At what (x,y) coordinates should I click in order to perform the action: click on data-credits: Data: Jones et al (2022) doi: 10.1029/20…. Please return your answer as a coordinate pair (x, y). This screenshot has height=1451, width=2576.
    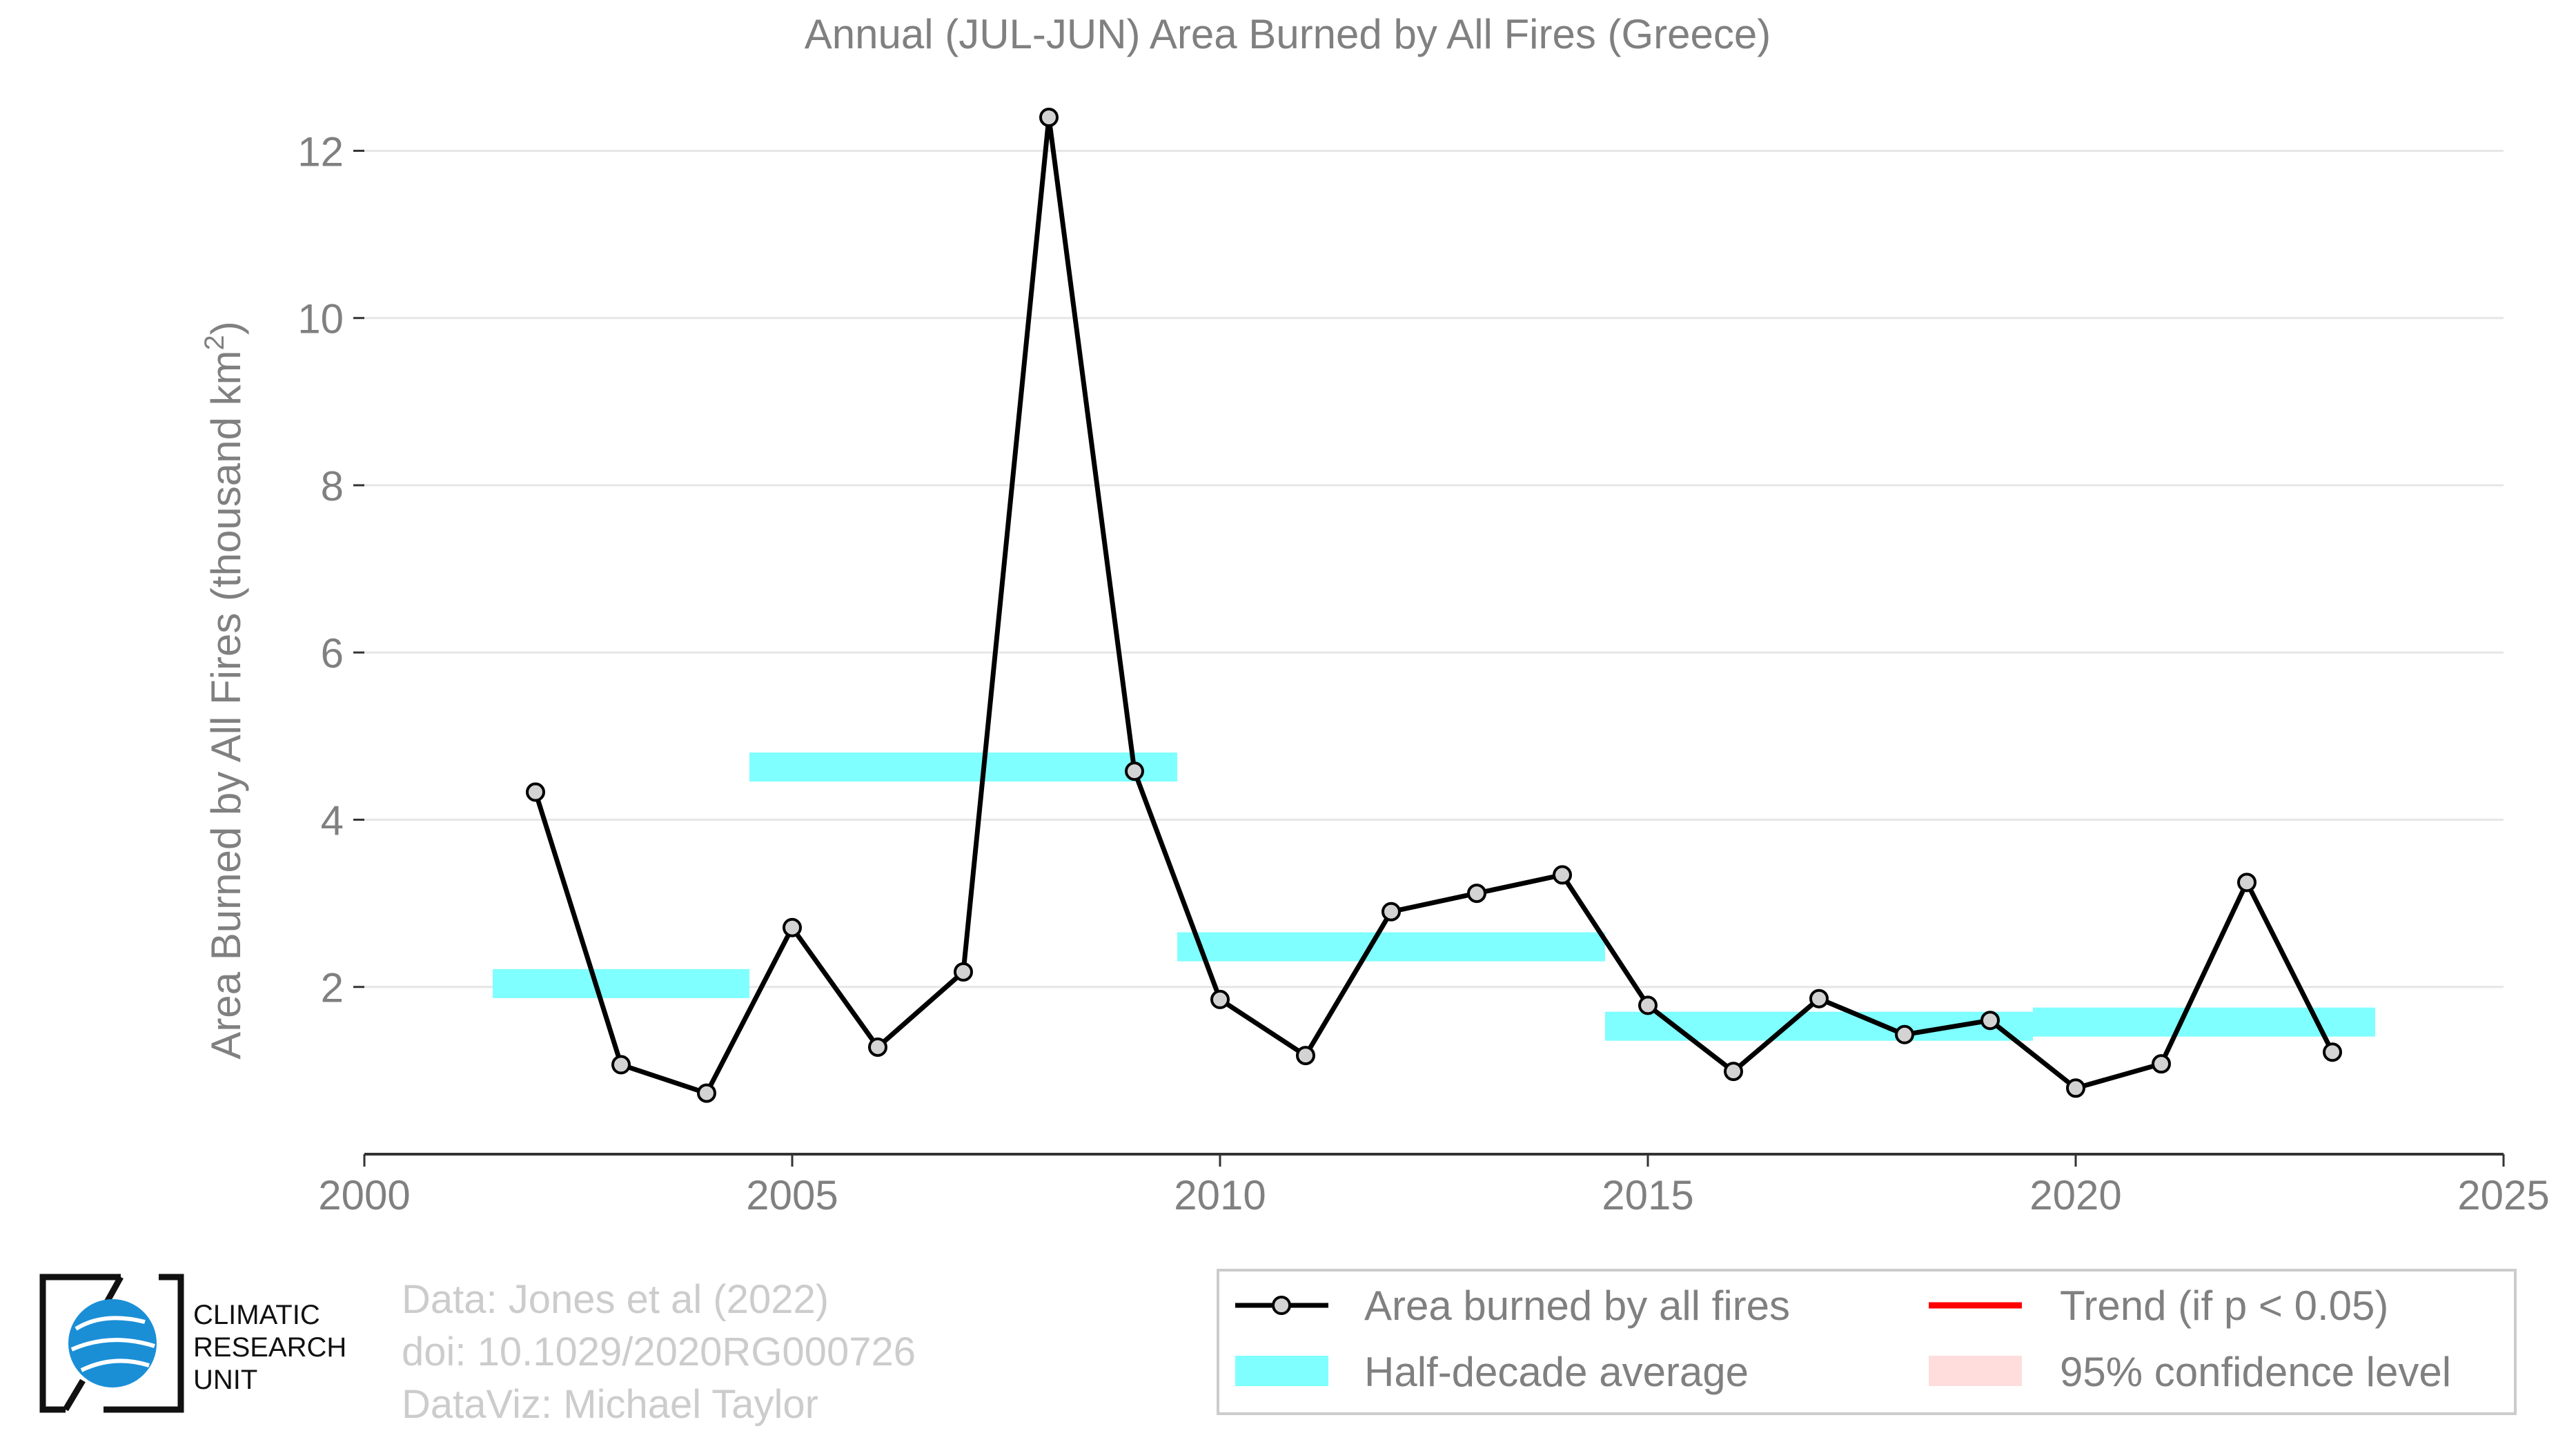
    Looking at the image, I should click on (659, 1352).